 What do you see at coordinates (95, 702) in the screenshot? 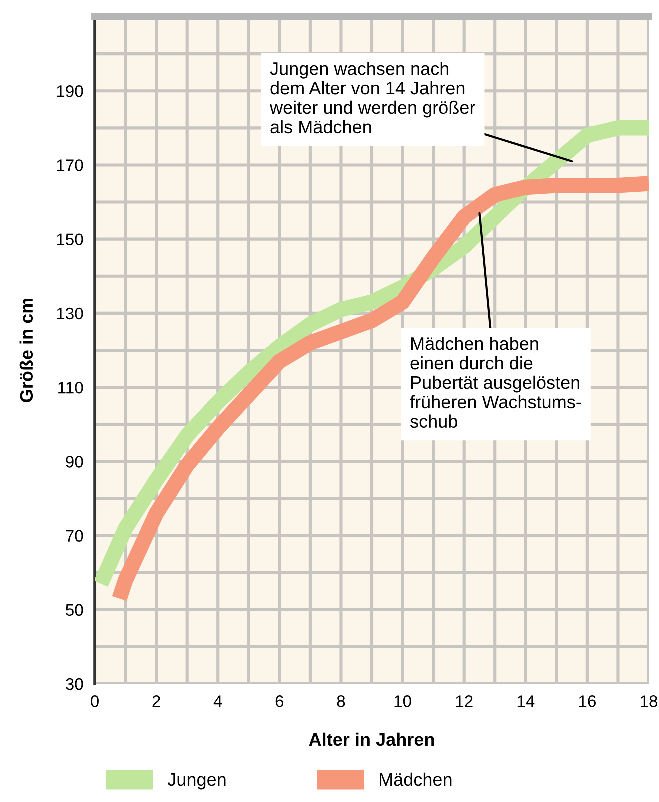
I see `x-tick-label: 0` at bounding box center [95, 702].